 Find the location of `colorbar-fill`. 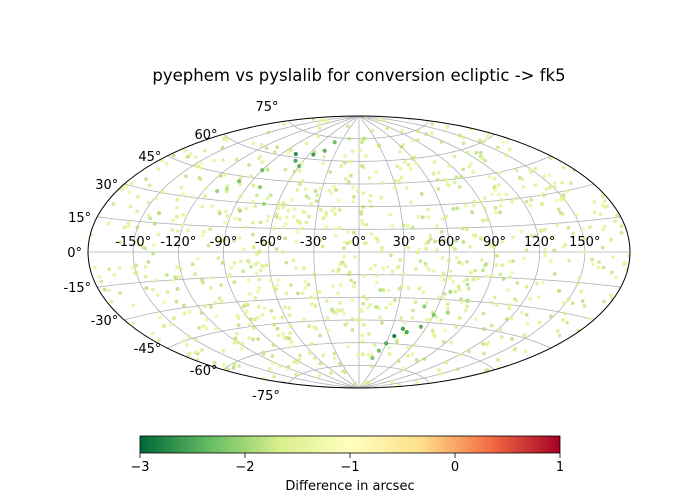

colorbar-fill is located at coordinates (350, 444).